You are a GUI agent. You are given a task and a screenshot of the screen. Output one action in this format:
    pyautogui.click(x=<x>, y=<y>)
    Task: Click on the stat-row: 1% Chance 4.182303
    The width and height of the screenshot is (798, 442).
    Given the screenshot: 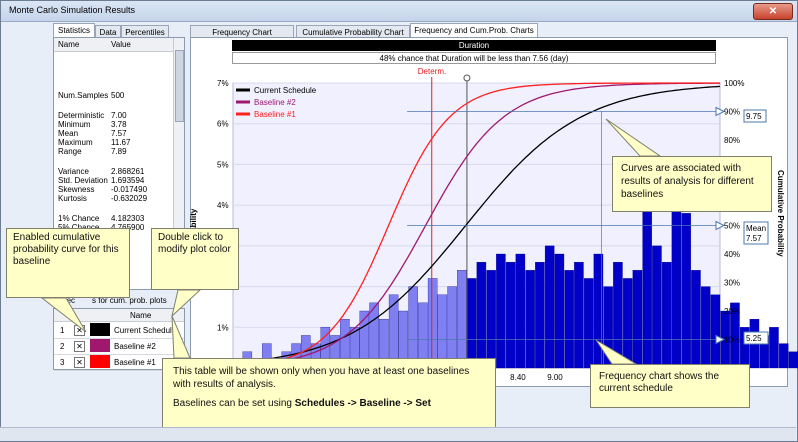 What is the action you would take?
    pyautogui.click(x=101, y=218)
    